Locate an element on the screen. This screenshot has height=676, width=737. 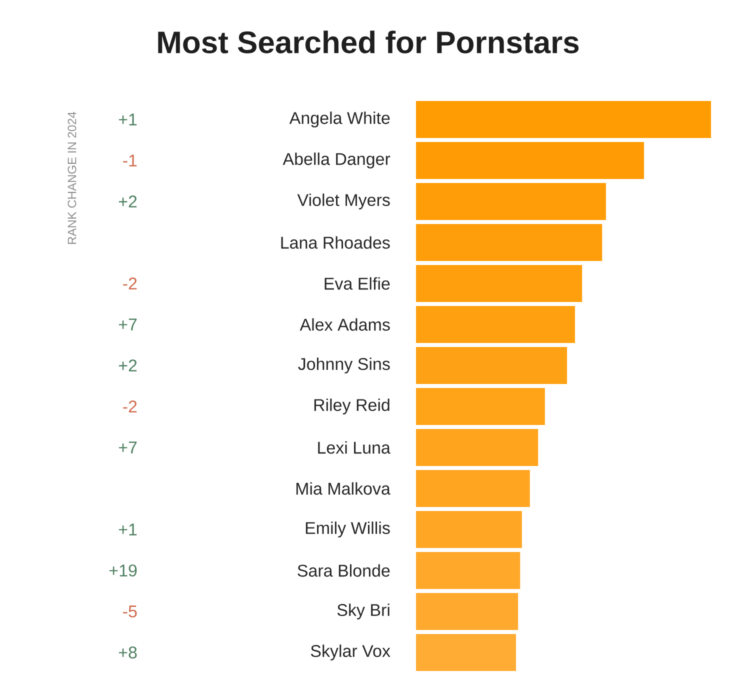
text: -1 is located at coordinates (130, 160).